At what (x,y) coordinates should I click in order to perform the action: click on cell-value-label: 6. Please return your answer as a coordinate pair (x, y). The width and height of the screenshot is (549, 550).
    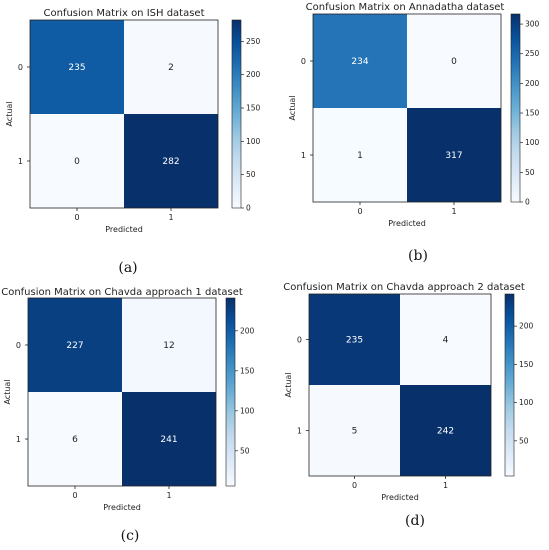
    Looking at the image, I should click on (75, 440).